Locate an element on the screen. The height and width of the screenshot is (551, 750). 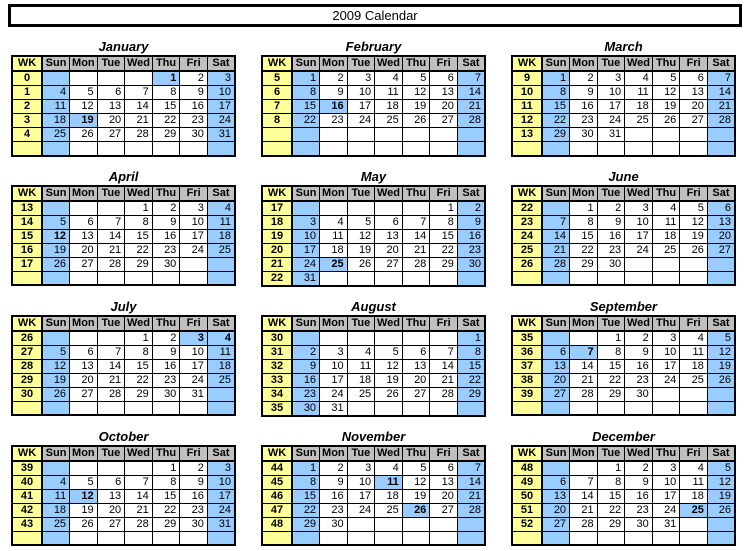
day-cell: 13 is located at coordinates (443, 482).